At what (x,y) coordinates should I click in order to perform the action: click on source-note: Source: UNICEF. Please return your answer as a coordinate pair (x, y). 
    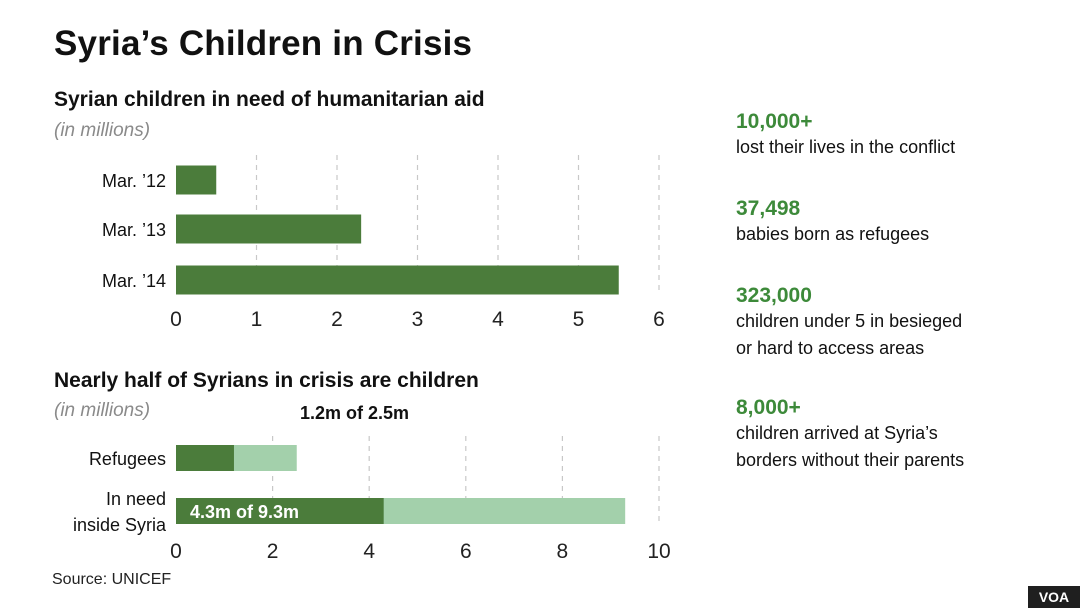
    Looking at the image, I should click on (112, 579).